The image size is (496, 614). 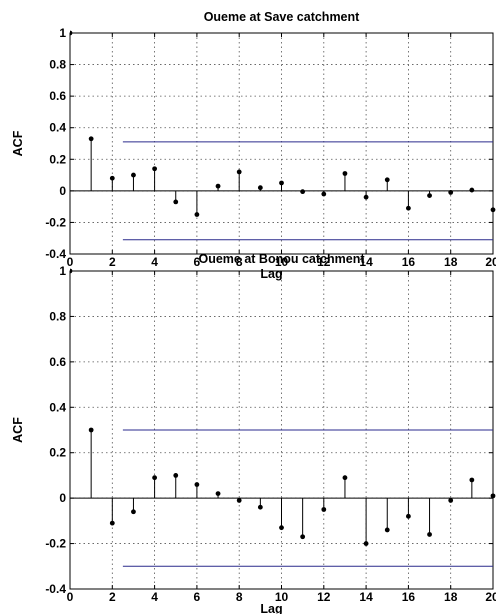 I want to click on chart-title: Oueme at Save catchment, so click(x=282, y=17).